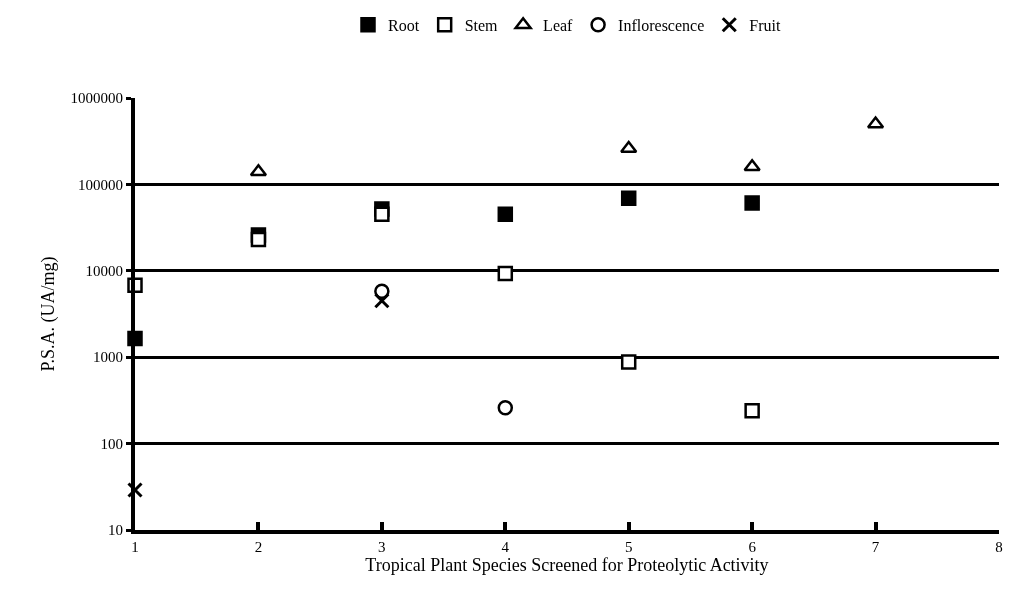 The height and width of the screenshot is (595, 1011). I want to click on x-tick-label: 1, so click(135, 547).